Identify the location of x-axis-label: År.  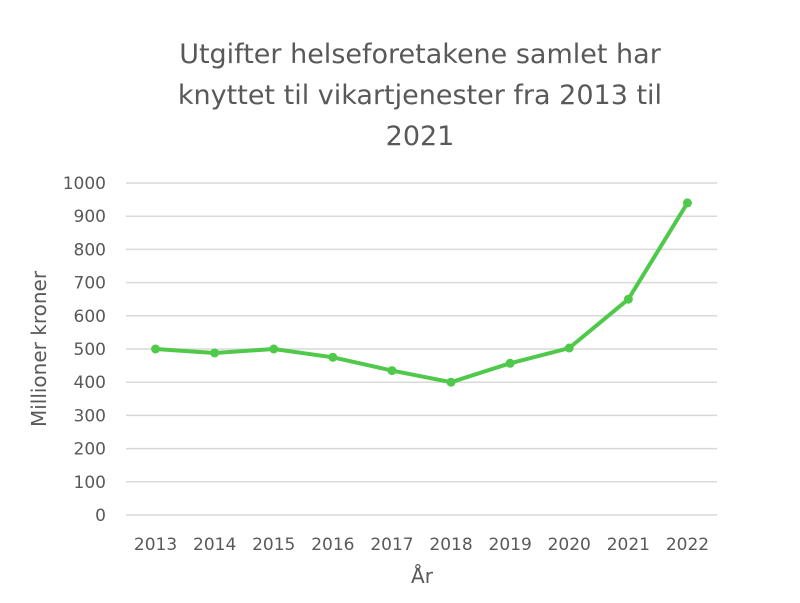
(422, 576).